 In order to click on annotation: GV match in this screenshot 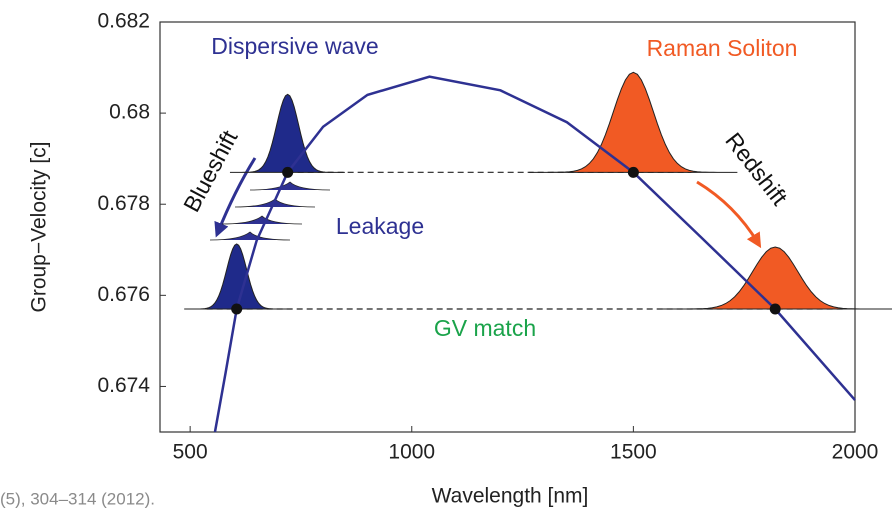, I will do `click(485, 328)`.